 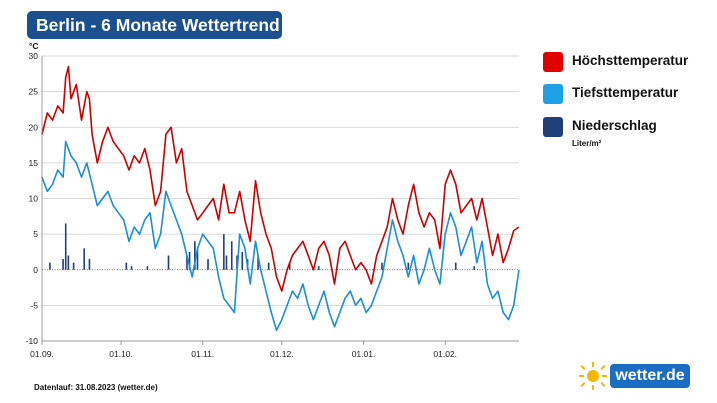 What do you see at coordinates (650, 376) in the screenshot?
I see `logo-text: wetter.de` at bounding box center [650, 376].